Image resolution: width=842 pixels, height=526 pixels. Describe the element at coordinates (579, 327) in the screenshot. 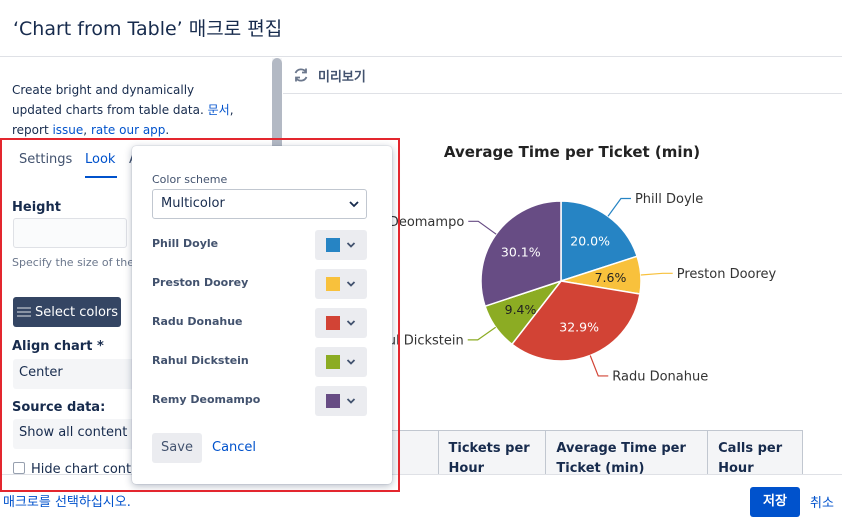

I see `slice-percent-label: 32.9%` at that location.